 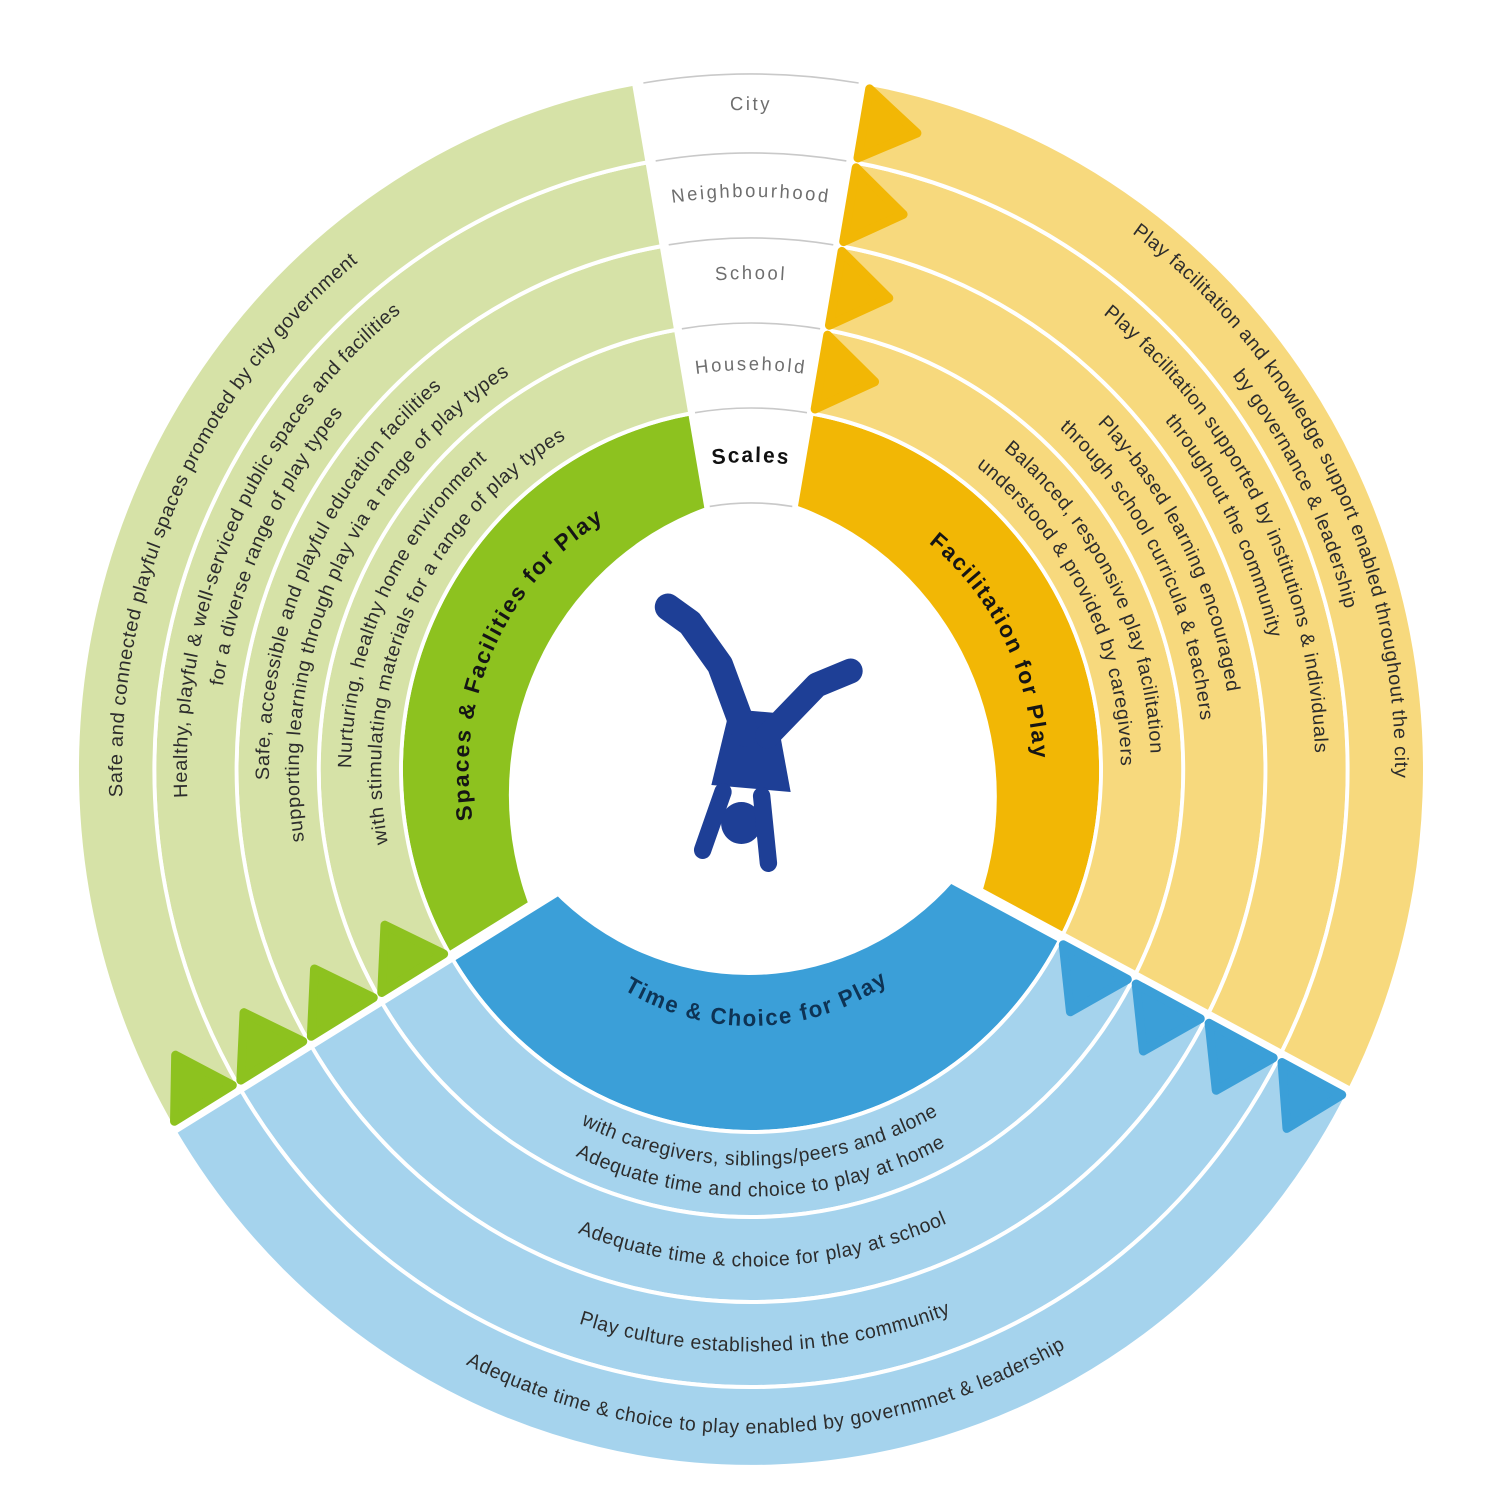 I want to click on chevron-facilitation-city-icon, so click(x=887, y=123).